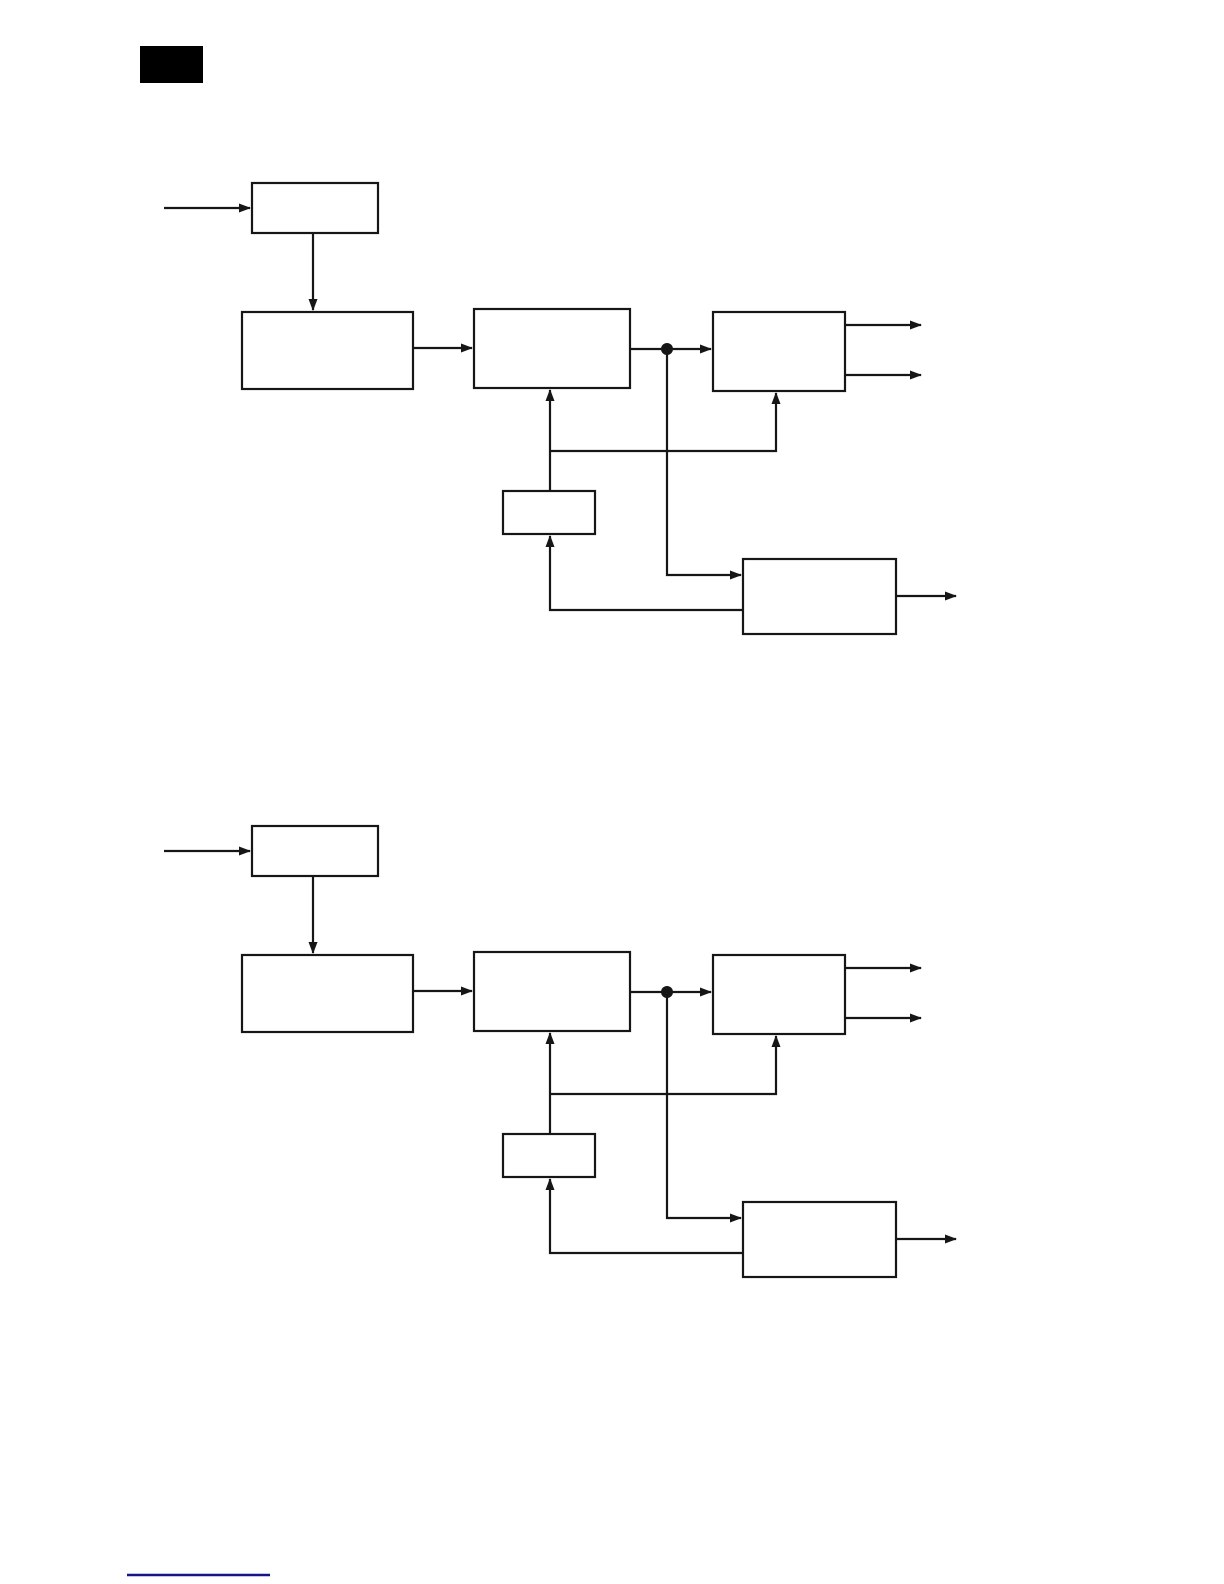 The image size is (1224, 1584). Describe the element at coordinates (779, 351) in the screenshot. I see `d1-block-d` at that location.